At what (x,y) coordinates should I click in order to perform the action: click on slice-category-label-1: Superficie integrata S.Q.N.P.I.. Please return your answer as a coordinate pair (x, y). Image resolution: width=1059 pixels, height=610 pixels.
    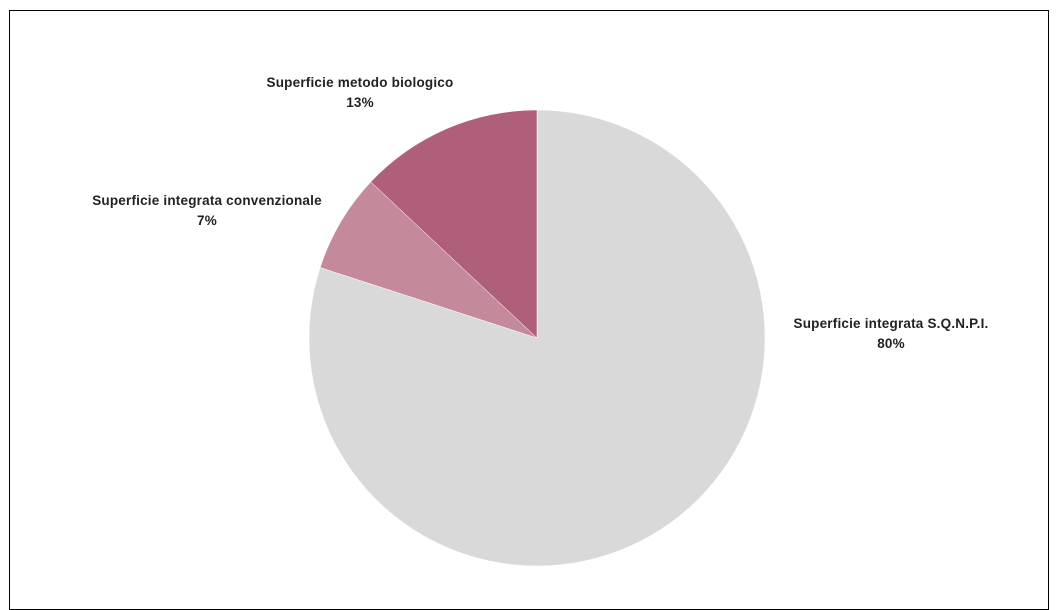
    Looking at the image, I should click on (890, 323).